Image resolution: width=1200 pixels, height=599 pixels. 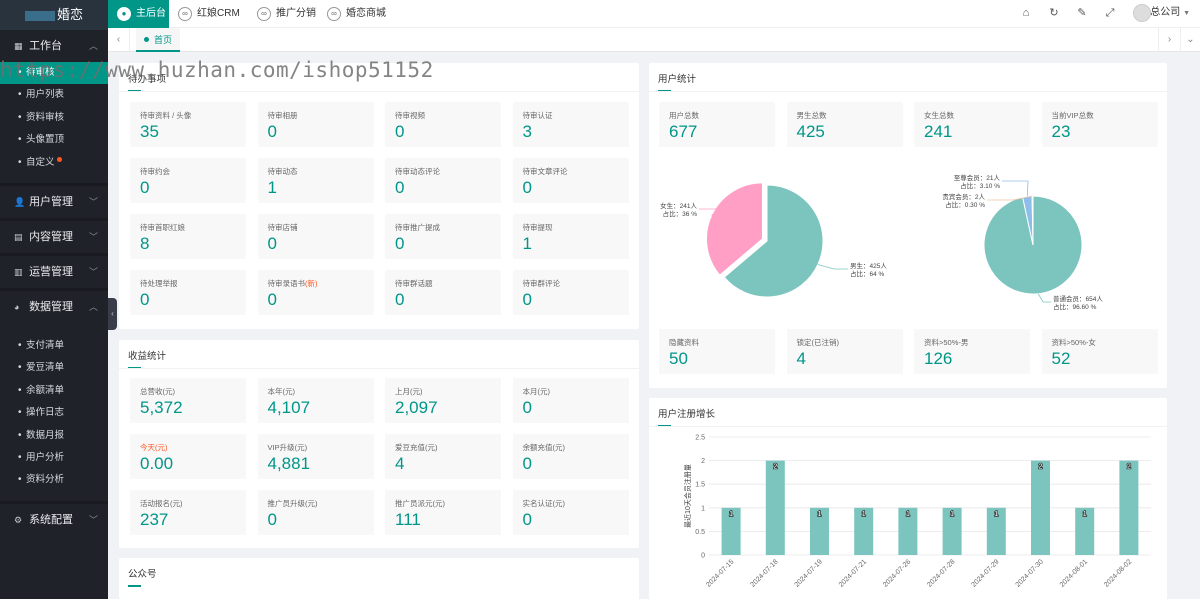 What do you see at coordinates (972, 351) in the screenshot?
I see `stat-tile: 资料>50%-男 126` at bounding box center [972, 351].